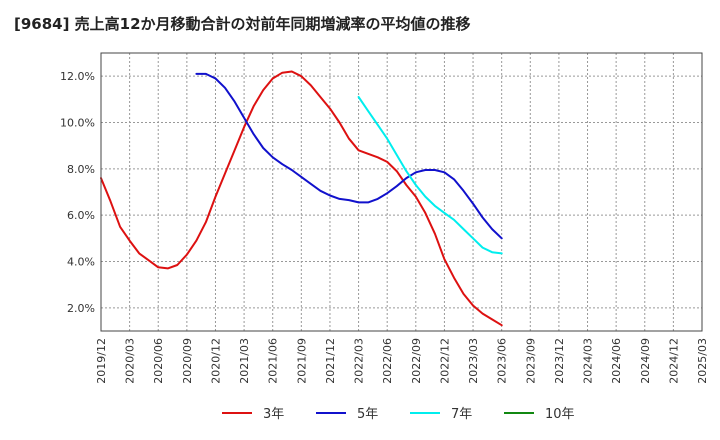  Describe the element at coordinates (81, 169) in the screenshot. I see `y-tick-label: 8.0%` at that location.